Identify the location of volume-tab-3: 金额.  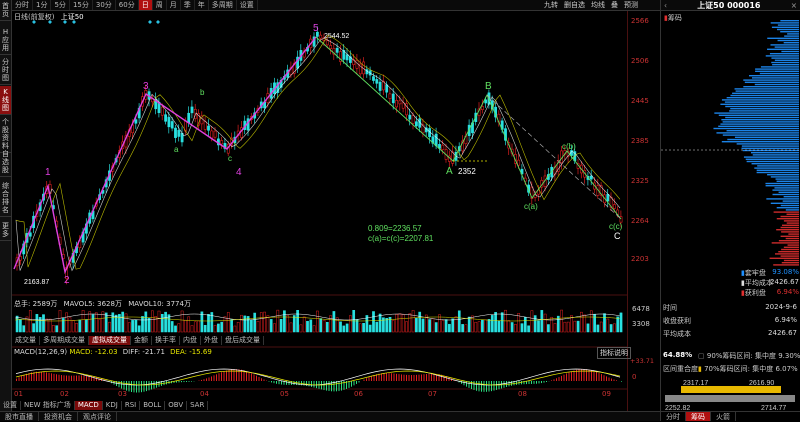
(141, 340).